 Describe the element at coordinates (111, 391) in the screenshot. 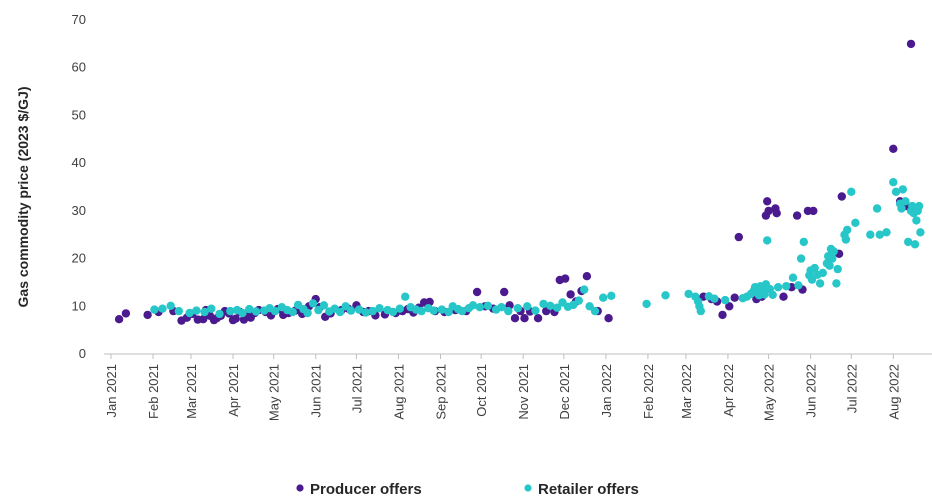

I see `x-tick-label: Jan 2021` at that location.